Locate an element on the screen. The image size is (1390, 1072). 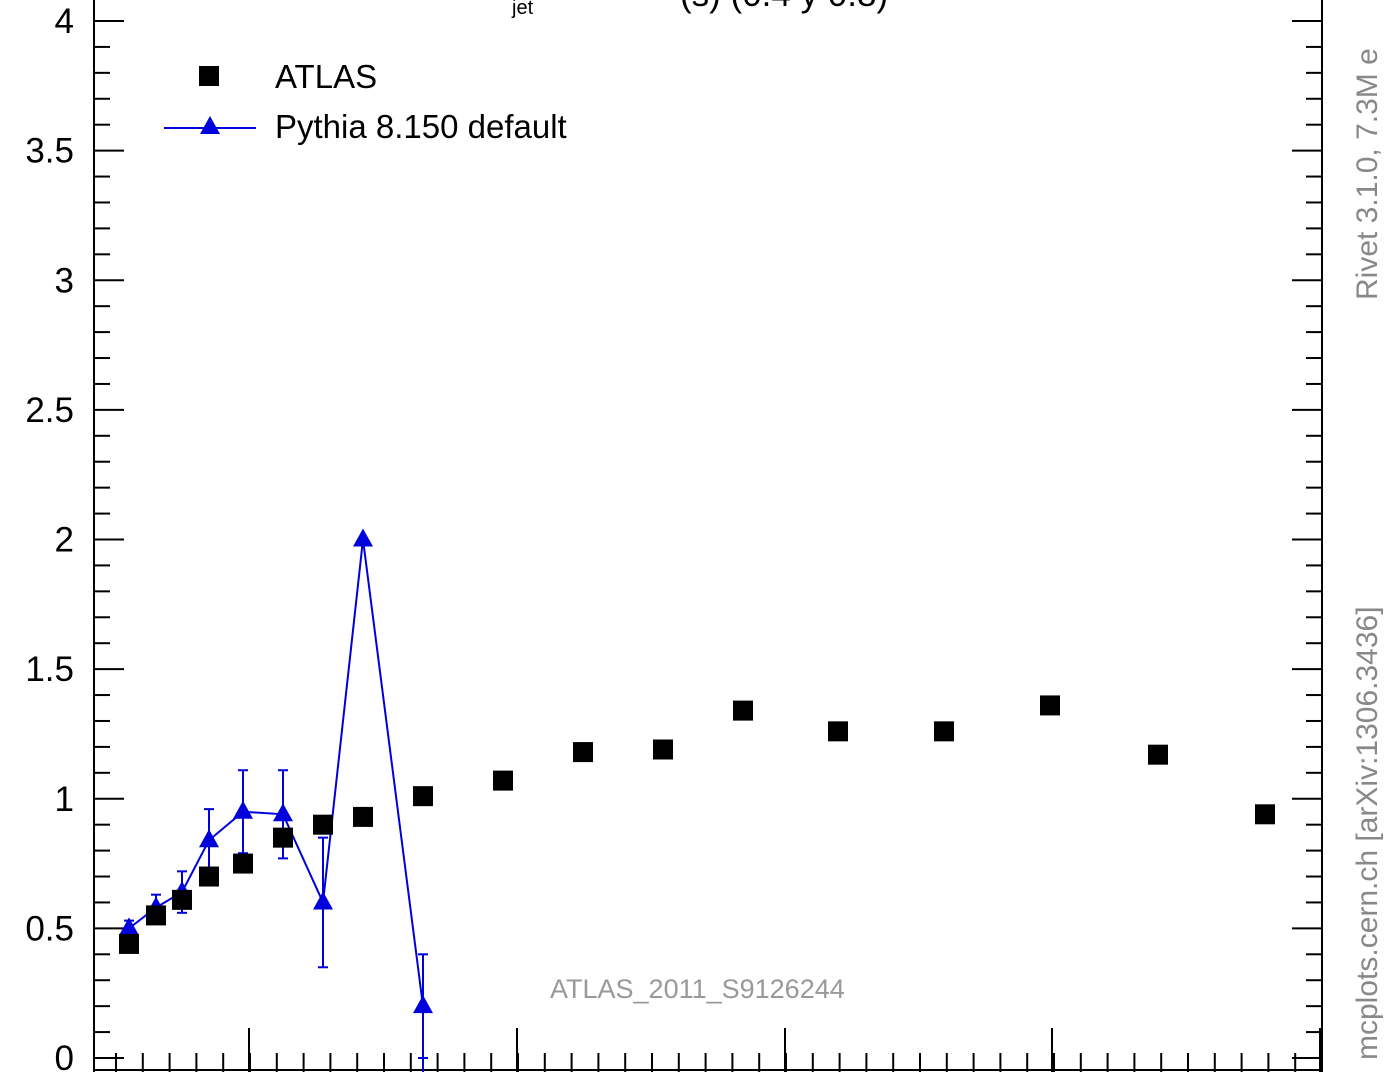
rivet-label: Rivet 3.1.0, 7.3M e is located at coordinates (1367, 174).